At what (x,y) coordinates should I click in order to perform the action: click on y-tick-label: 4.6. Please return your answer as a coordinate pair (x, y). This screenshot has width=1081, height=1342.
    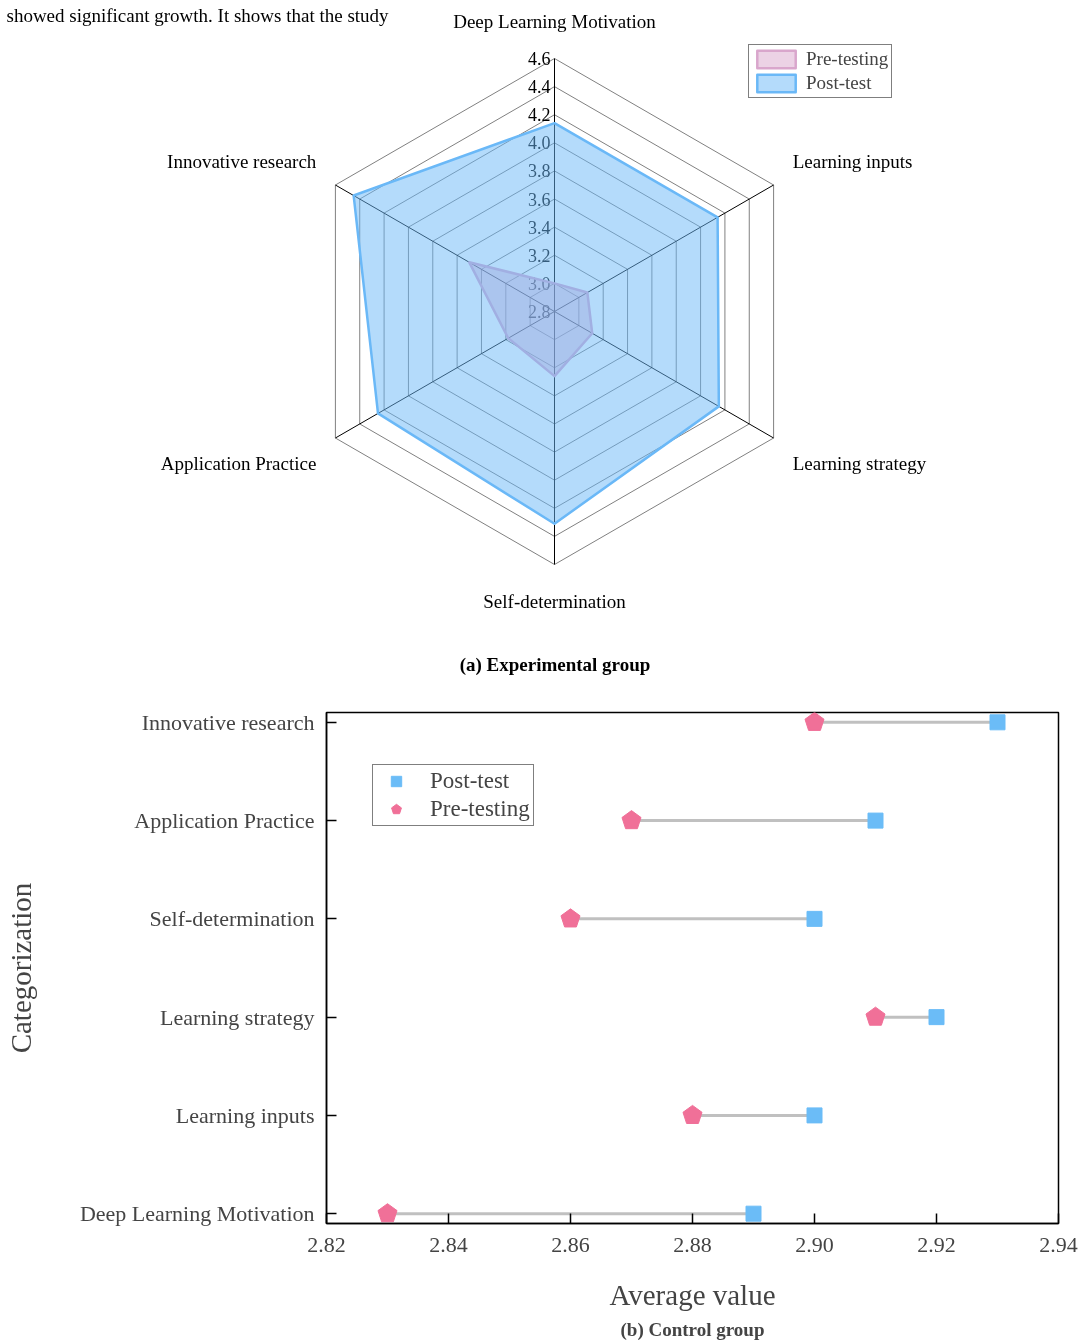
    Looking at the image, I should click on (539, 59).